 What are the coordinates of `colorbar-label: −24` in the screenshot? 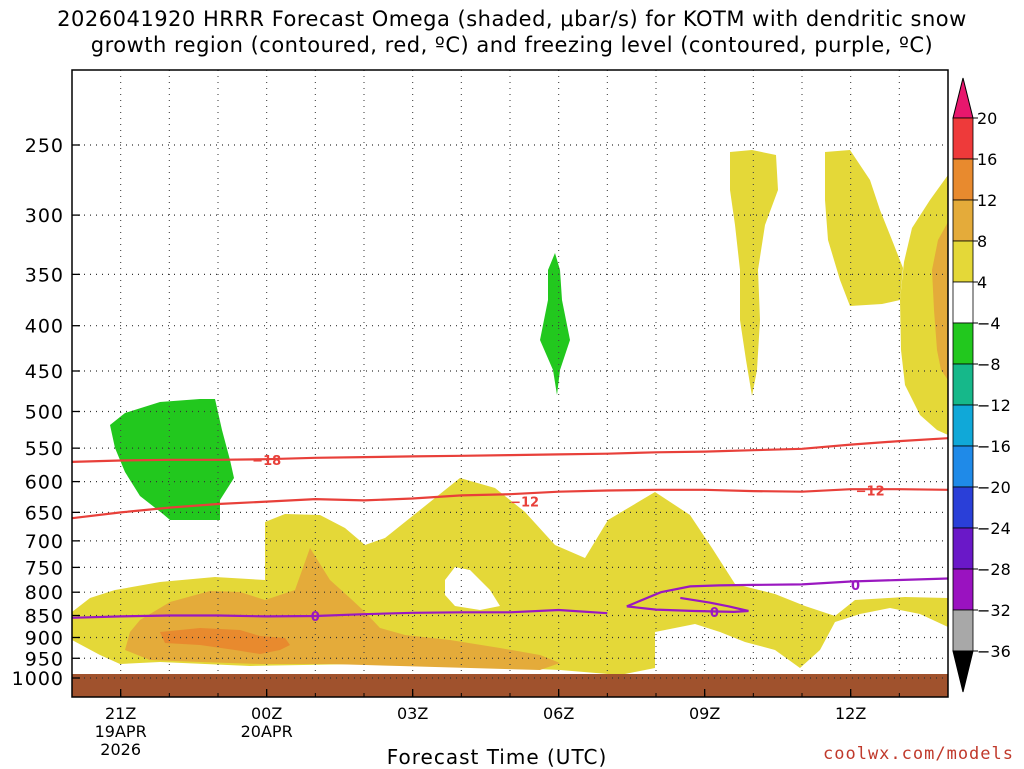 It's located at (994, 528).